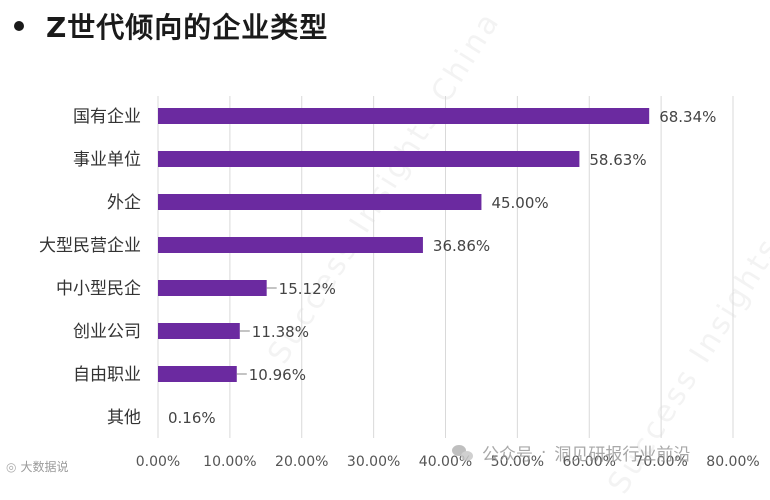 Image resolution: width=770 pixels, height=500 pixels. I want to click on channel-credit: 公众号 · 洞见研报行业前沿, so click(571, 452).